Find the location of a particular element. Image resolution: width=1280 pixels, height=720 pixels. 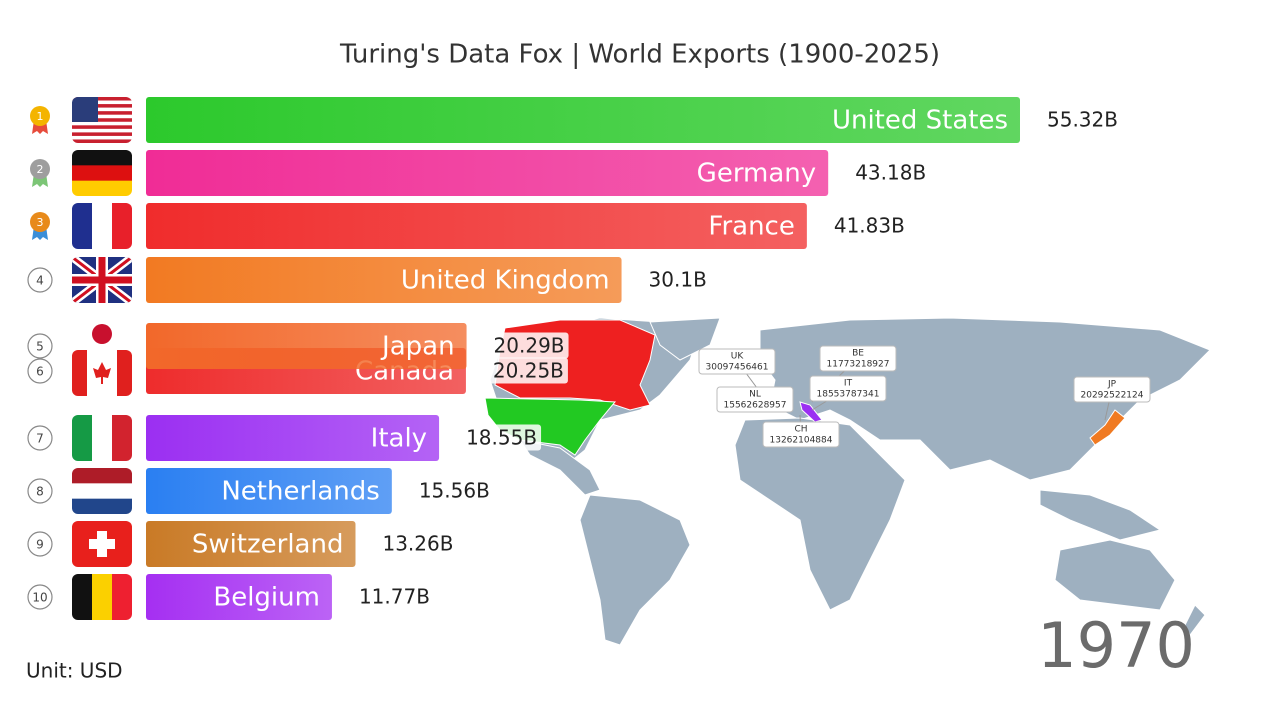

map-label-value: 18553787341 is located at coordinates (848, 395).